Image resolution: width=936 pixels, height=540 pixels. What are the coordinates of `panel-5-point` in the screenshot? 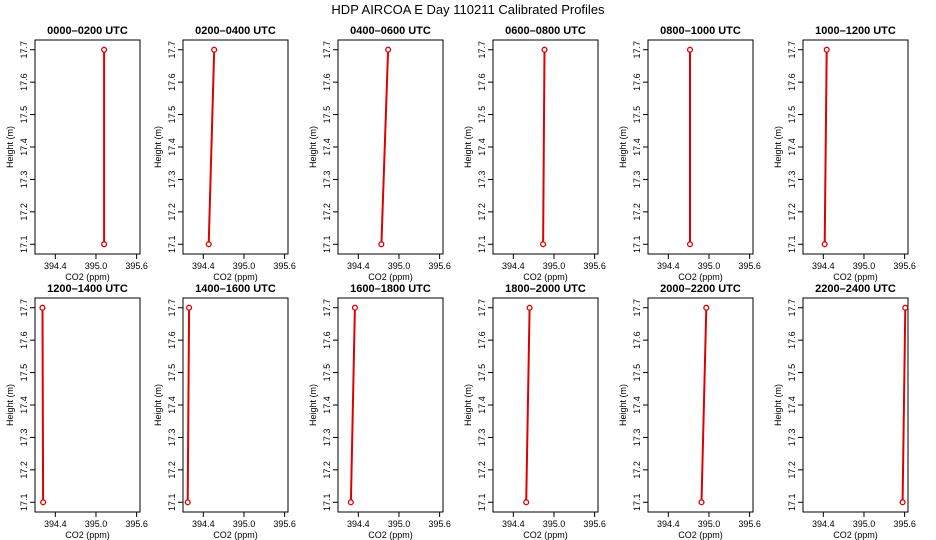 It's located at (690, 244).